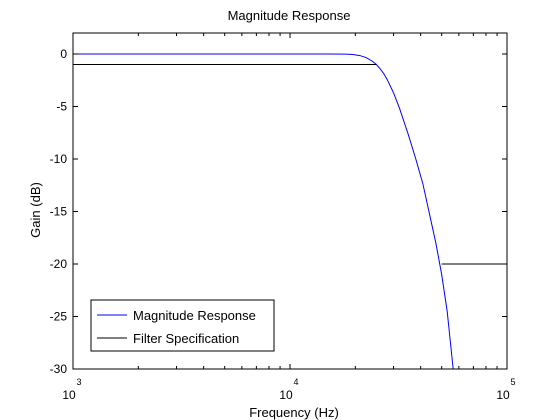 The height and width of the screenshot is (420, 560). I want to click on x-tick-label-exponent: 5, so click(512, 382).